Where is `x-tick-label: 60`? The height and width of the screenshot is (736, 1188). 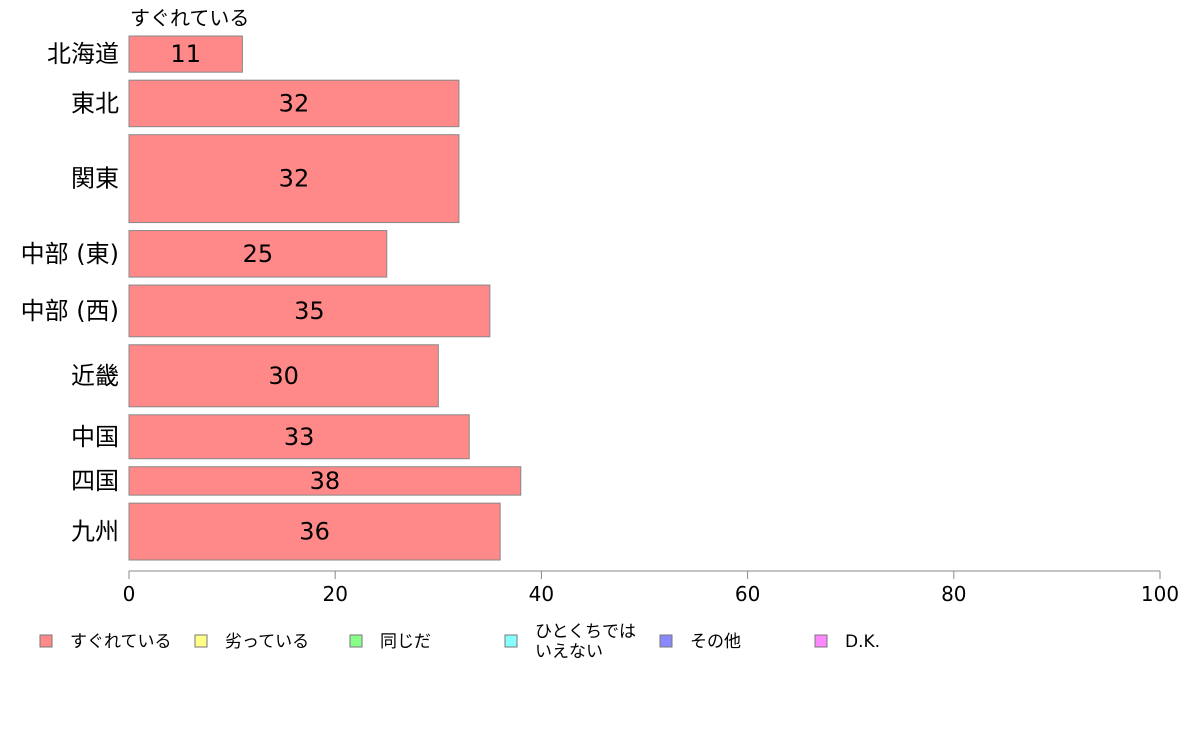 x-tick-label: 60 is located at coordinates (747, 594).